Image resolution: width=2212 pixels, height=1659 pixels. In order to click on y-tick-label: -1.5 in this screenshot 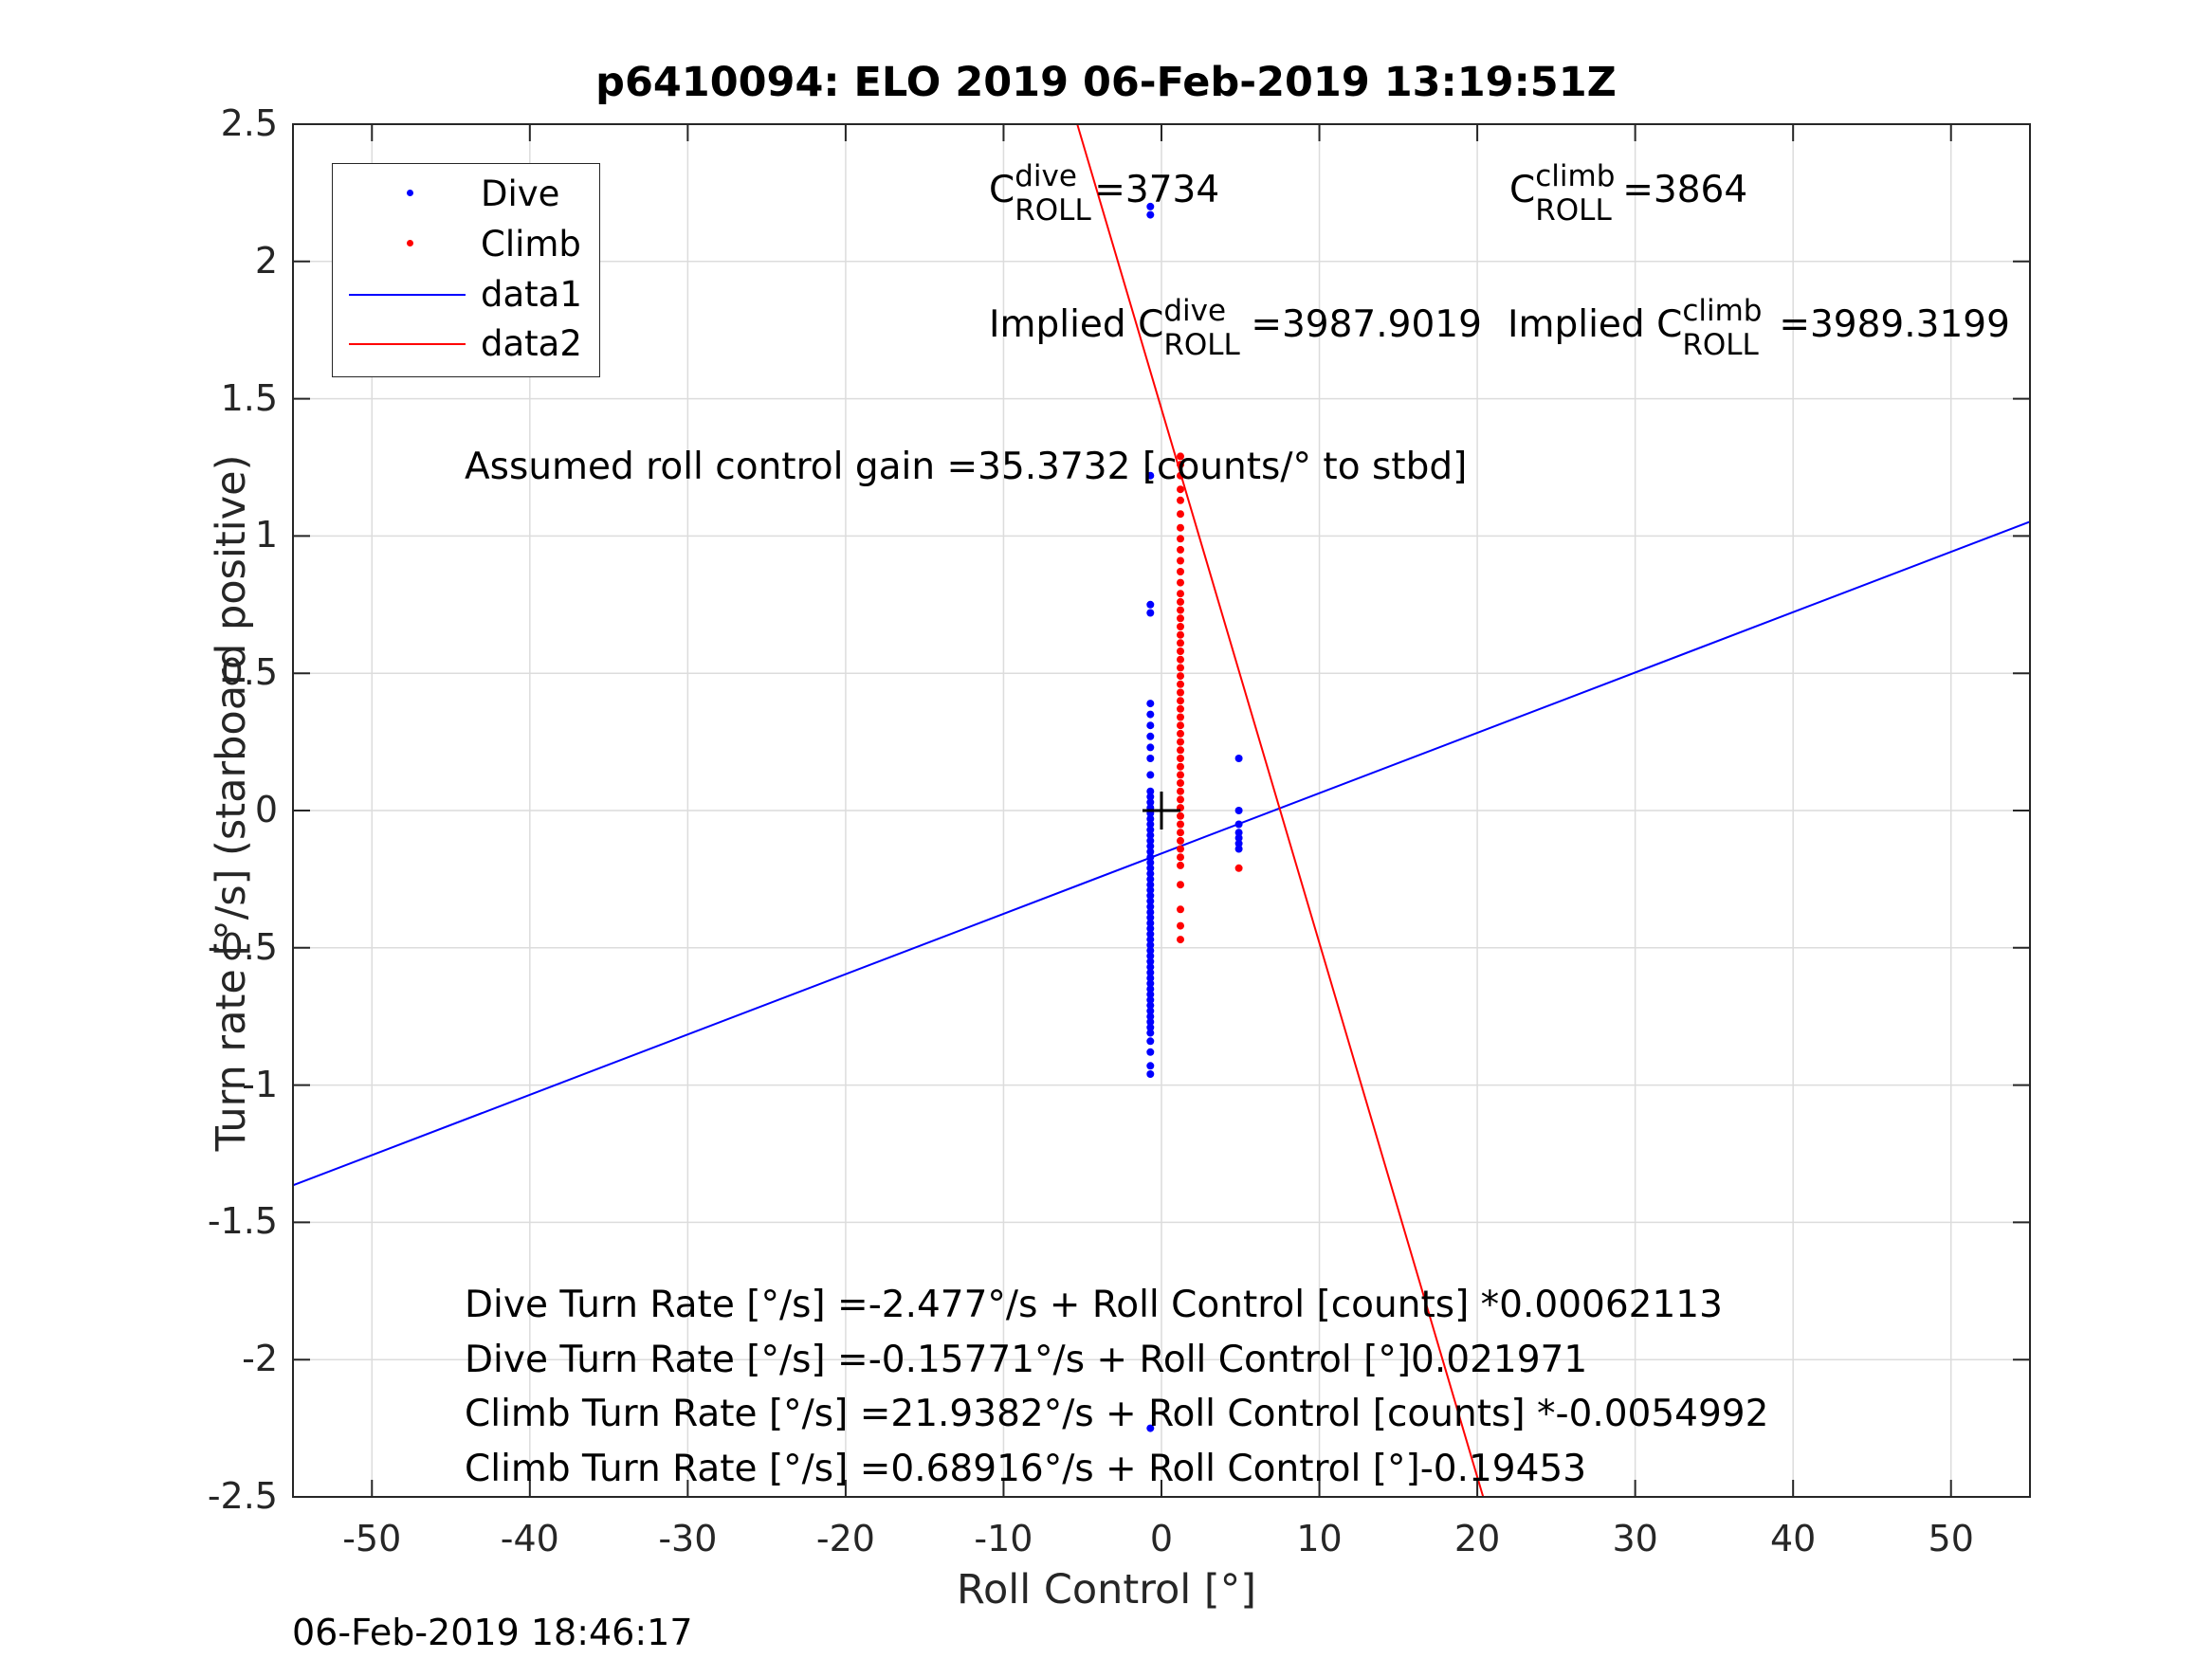, I will do `click(242, 1221)`.